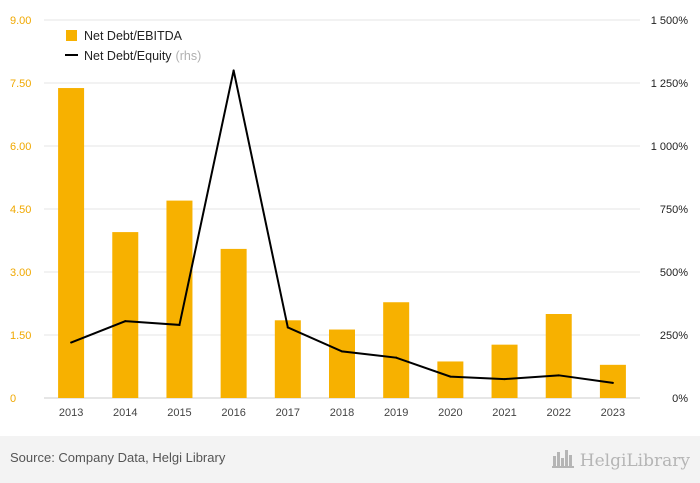  I want to click on city-skyline-icon, so click(563, 460).